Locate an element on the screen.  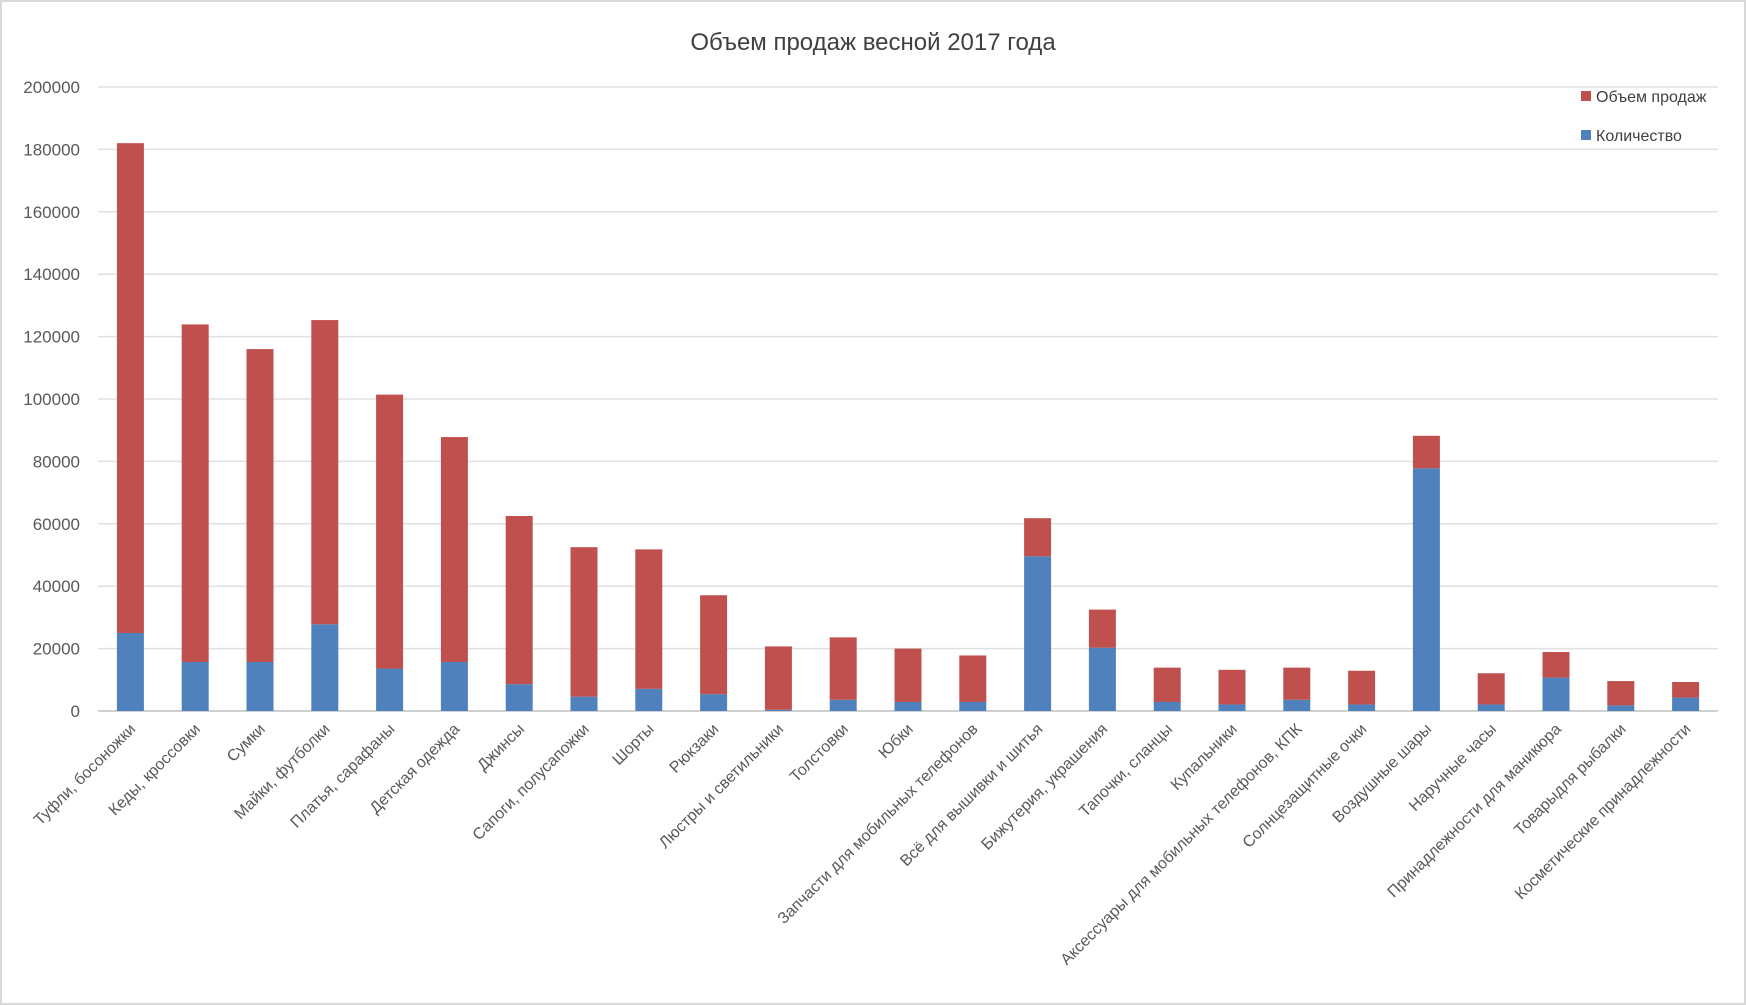
y-tick-label: 0 is located at coordinates (75, 711).